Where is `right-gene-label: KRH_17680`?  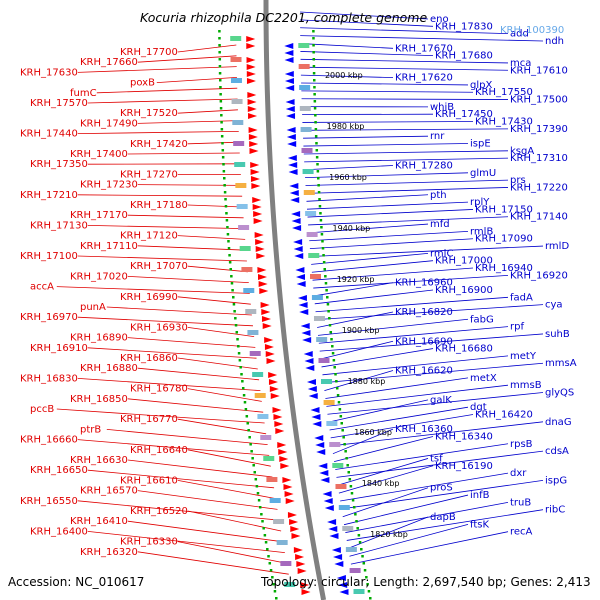
right-gene-label: KRH_17680 is located at coordinates (464, 56).